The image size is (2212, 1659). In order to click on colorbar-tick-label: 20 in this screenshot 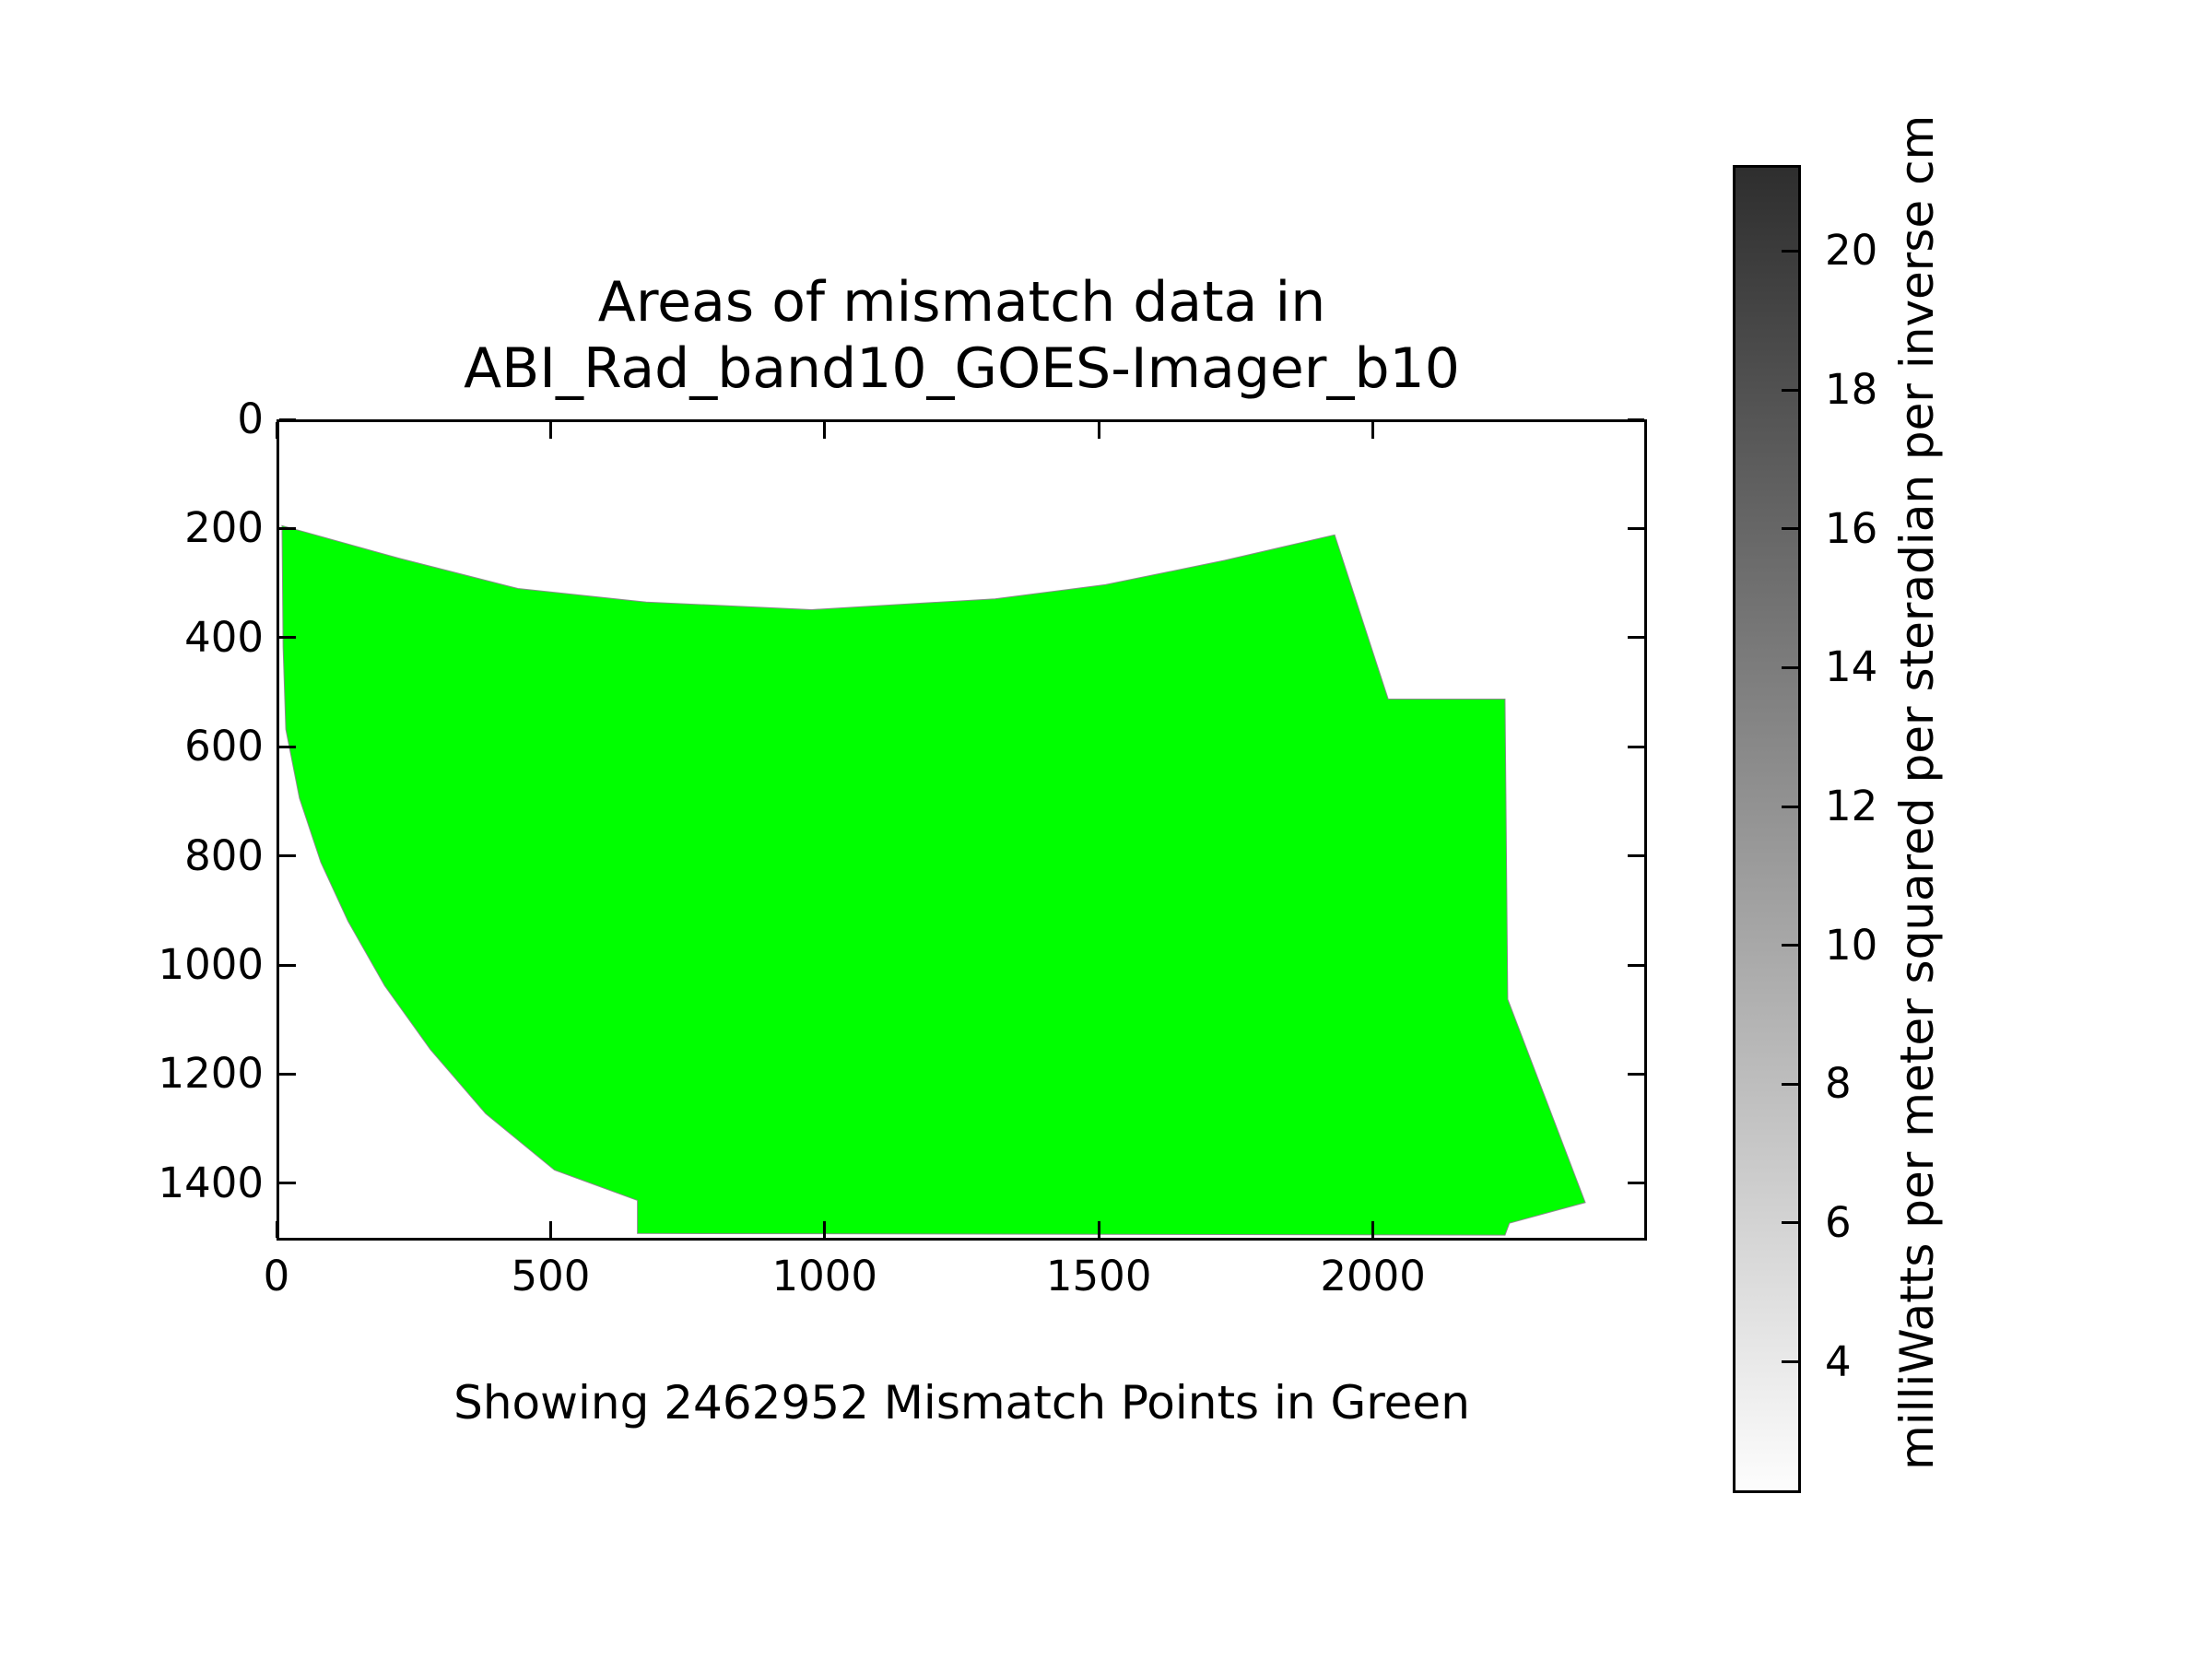, I will do `click(1851, 251)`.